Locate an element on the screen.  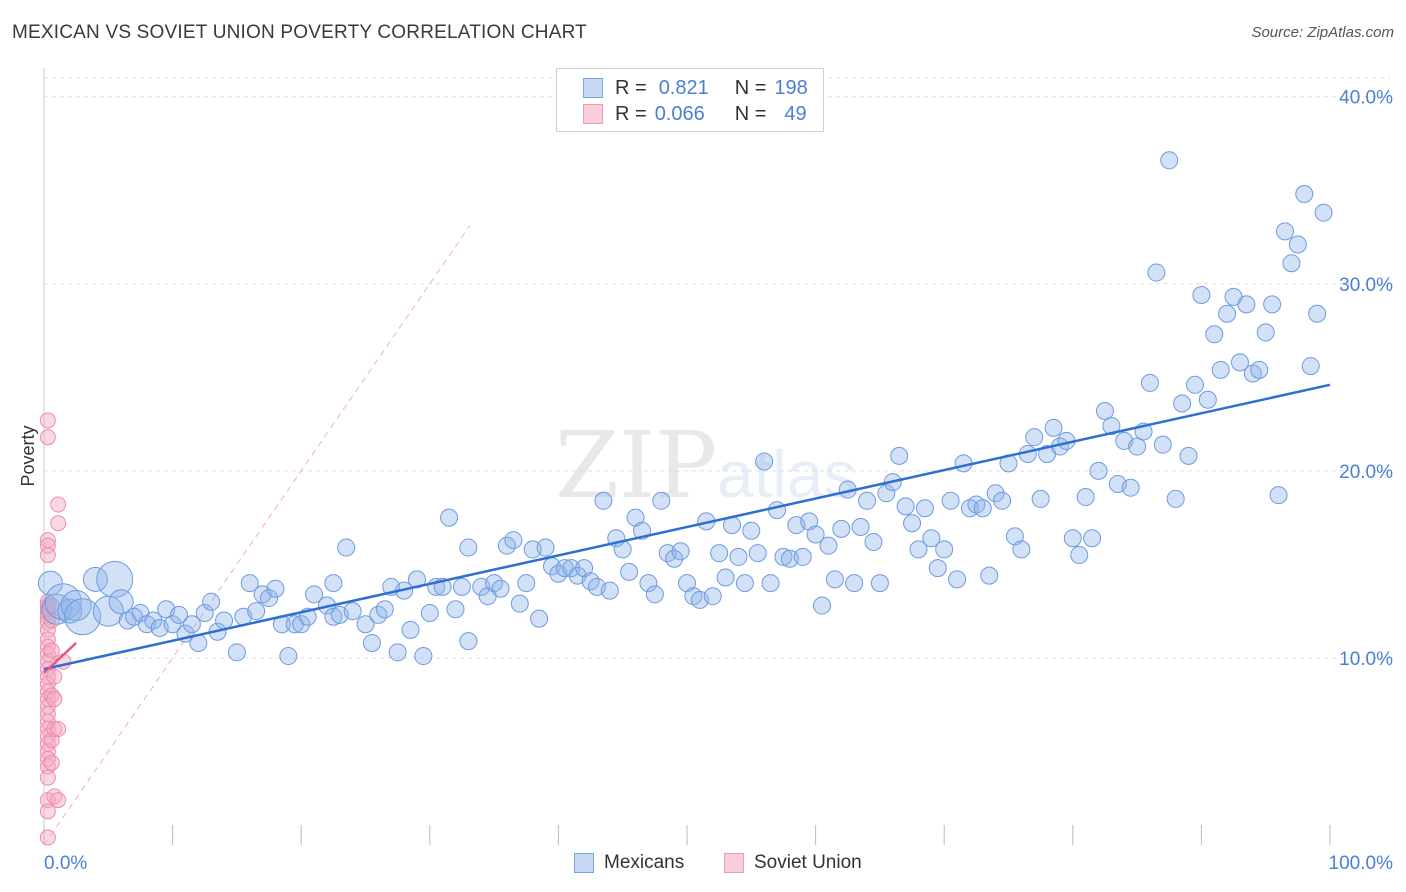
mexicans-swatch is located at coordinates (584, 863).